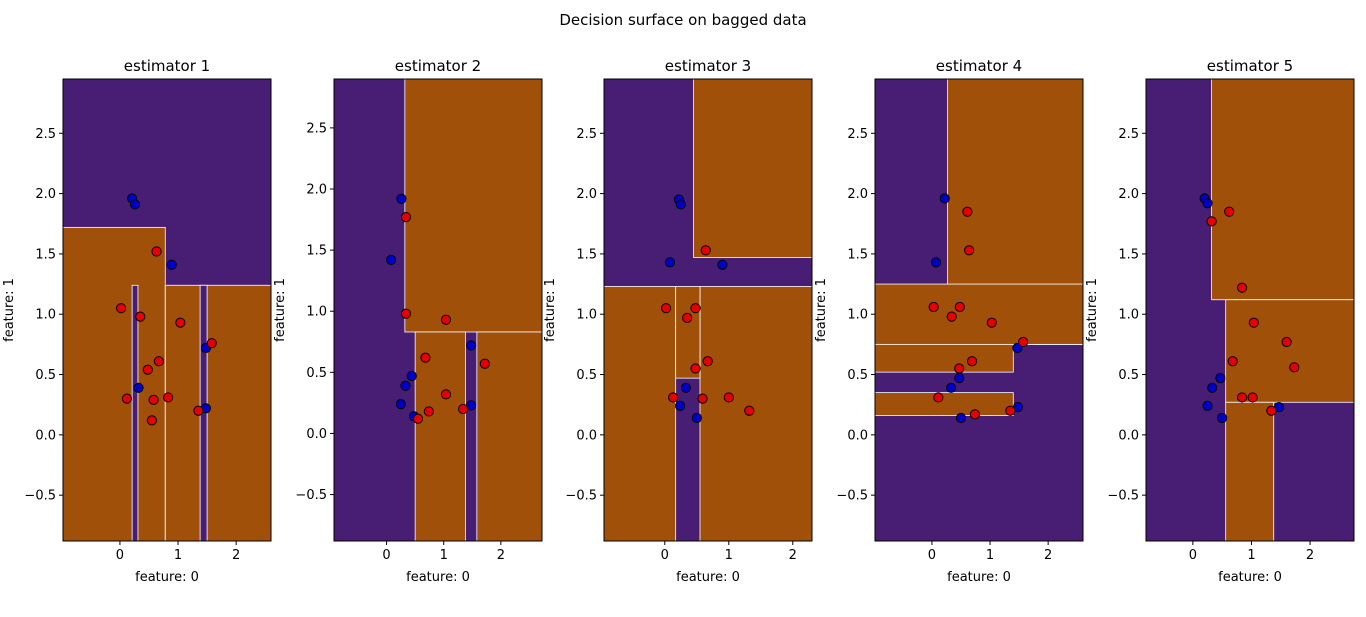  I want to click on subplot-title: estimator 5, so click(1250, 66).